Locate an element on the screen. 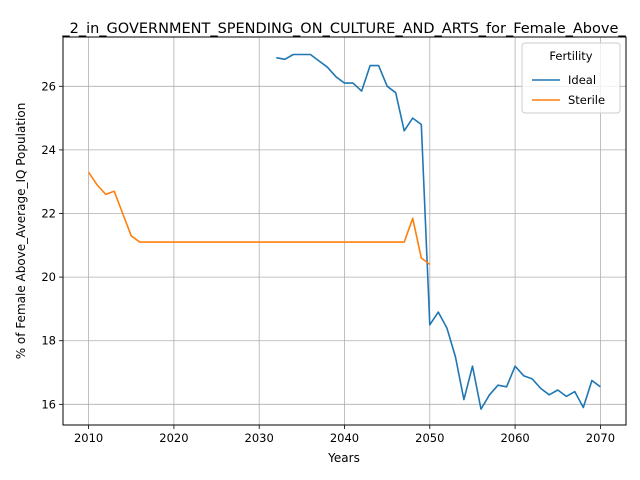 The image size is (640, 480). x-axis-label: Years is located at coordinates (343, 458).